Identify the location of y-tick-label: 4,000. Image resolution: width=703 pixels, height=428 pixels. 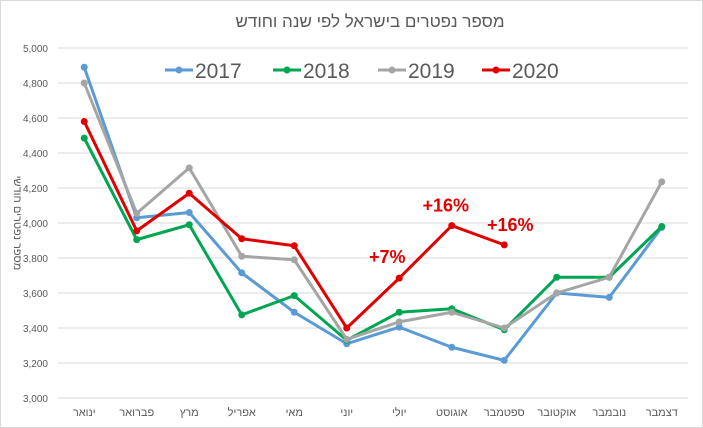
(35, 224).